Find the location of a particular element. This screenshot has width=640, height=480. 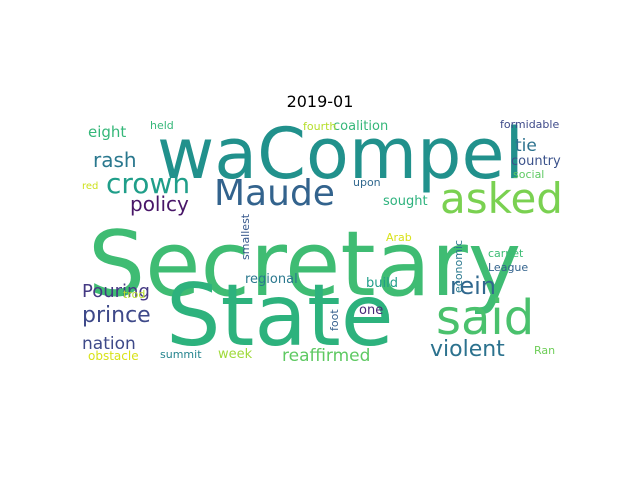

word-upon: upon is located at coordinates (367, 182).